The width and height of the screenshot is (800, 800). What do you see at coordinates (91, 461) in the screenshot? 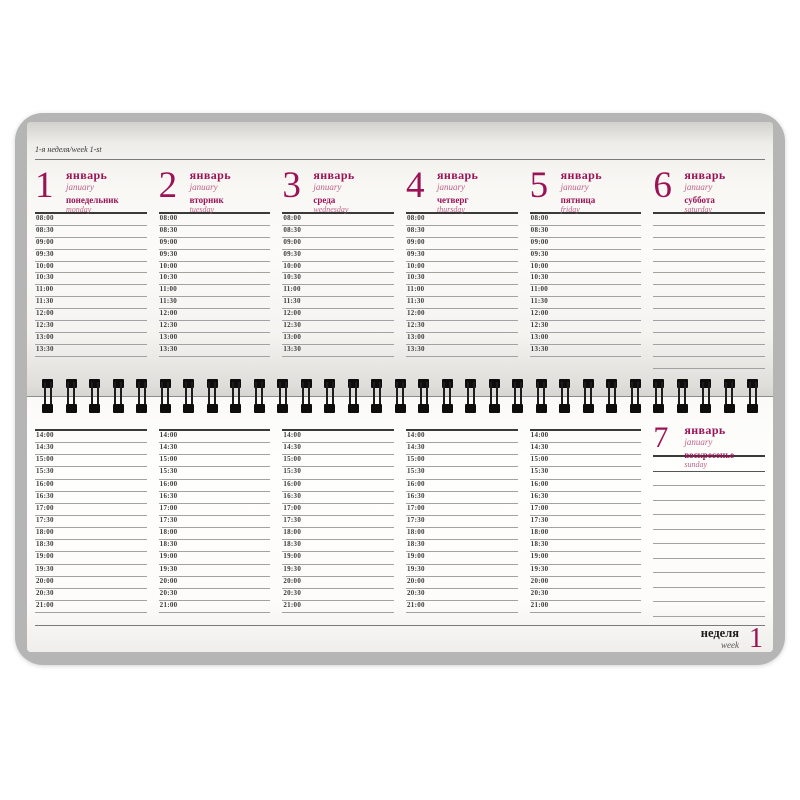
I see `time-slot: 15:00` at bounding box center [91, 461].